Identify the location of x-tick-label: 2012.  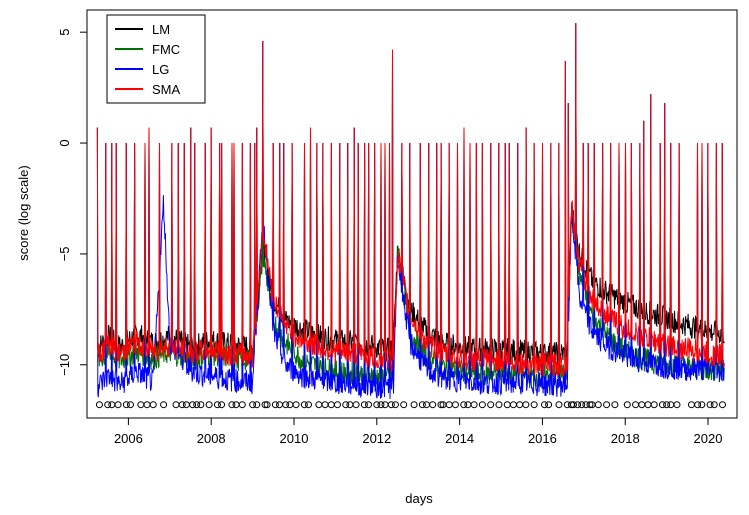
(376, 438).